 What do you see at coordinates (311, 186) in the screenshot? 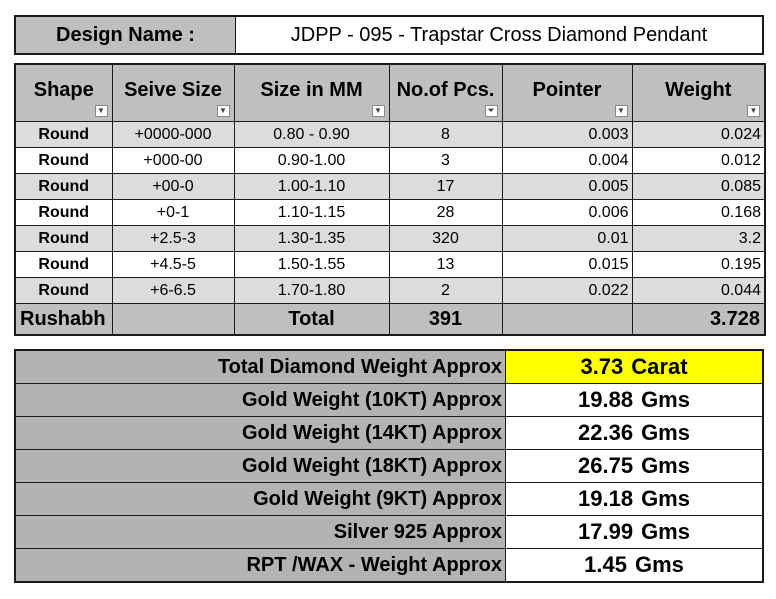
I see `cell-mm: 1.00-1.10` at bounding box center [311, 186].